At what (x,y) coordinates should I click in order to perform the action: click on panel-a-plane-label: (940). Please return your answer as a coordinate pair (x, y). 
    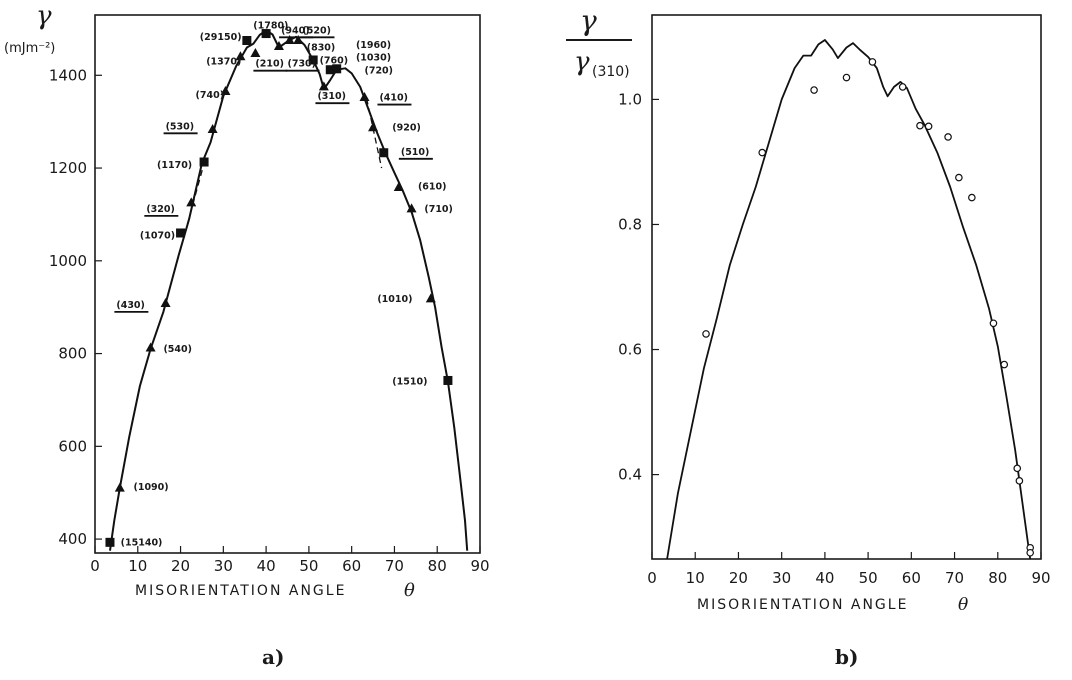
    Looking at the image, I should click on (295, 30).